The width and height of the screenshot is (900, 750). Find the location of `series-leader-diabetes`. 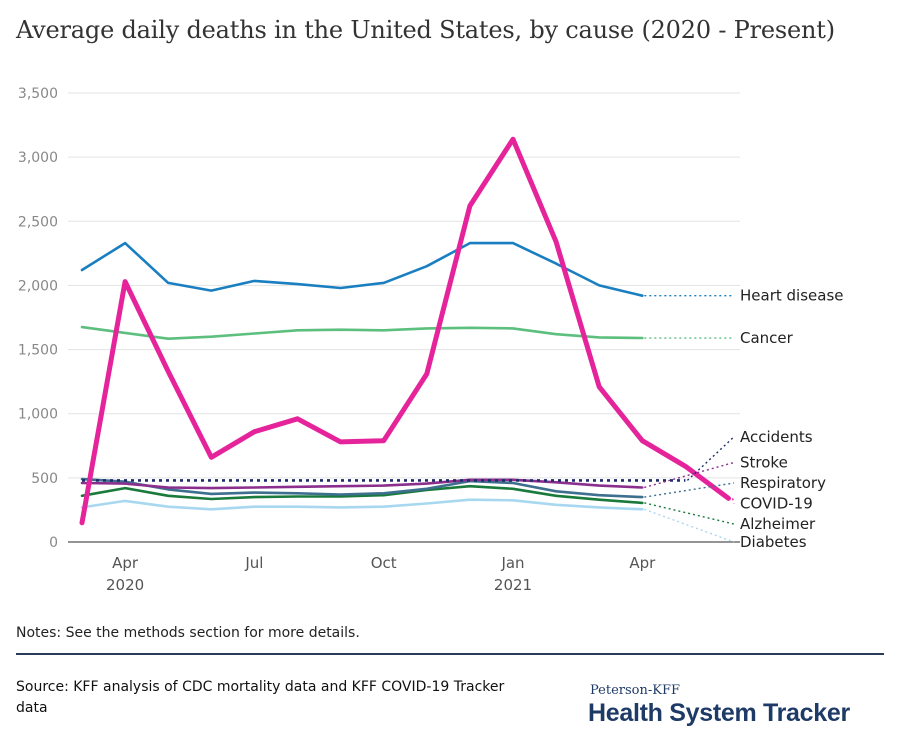

series-leader-diabetes is located at coordinates (689, 525).